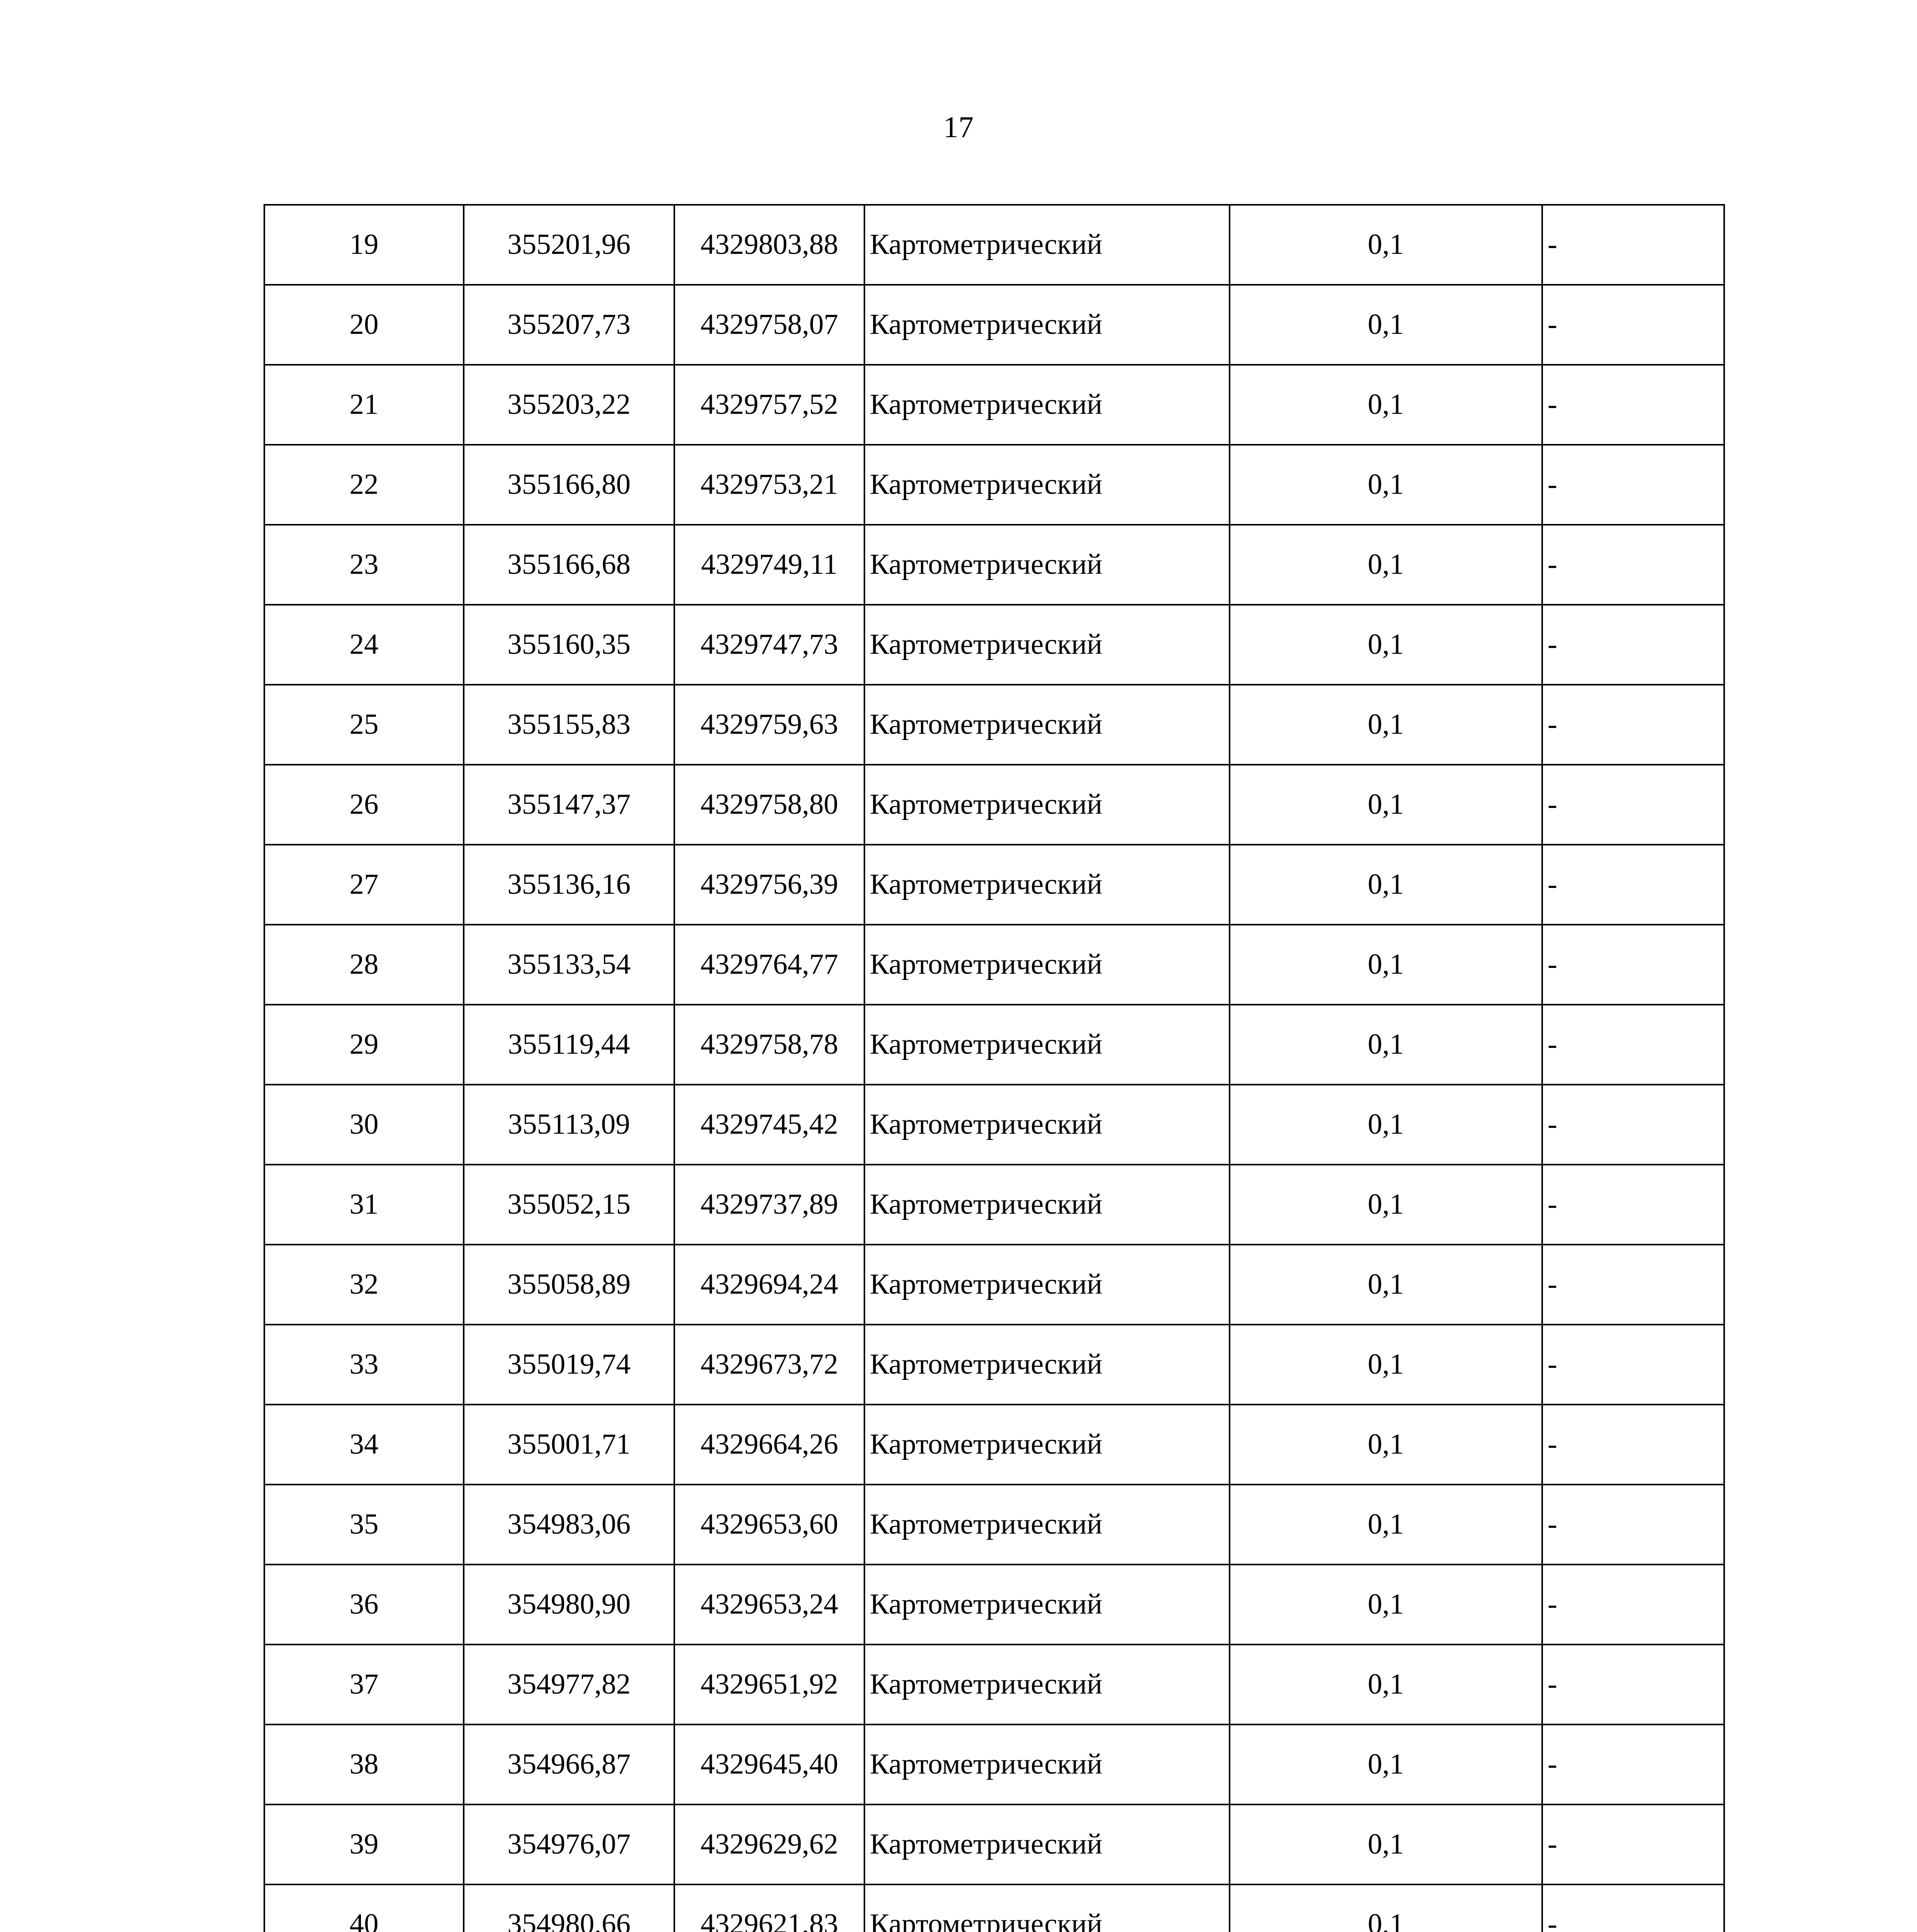 The width and height of the screenshot is (1917, 1932). Describe the element at coordinates (769, 1364) in the screenshot. I see `coordinate-y-cell: 4329673,72` at that location.